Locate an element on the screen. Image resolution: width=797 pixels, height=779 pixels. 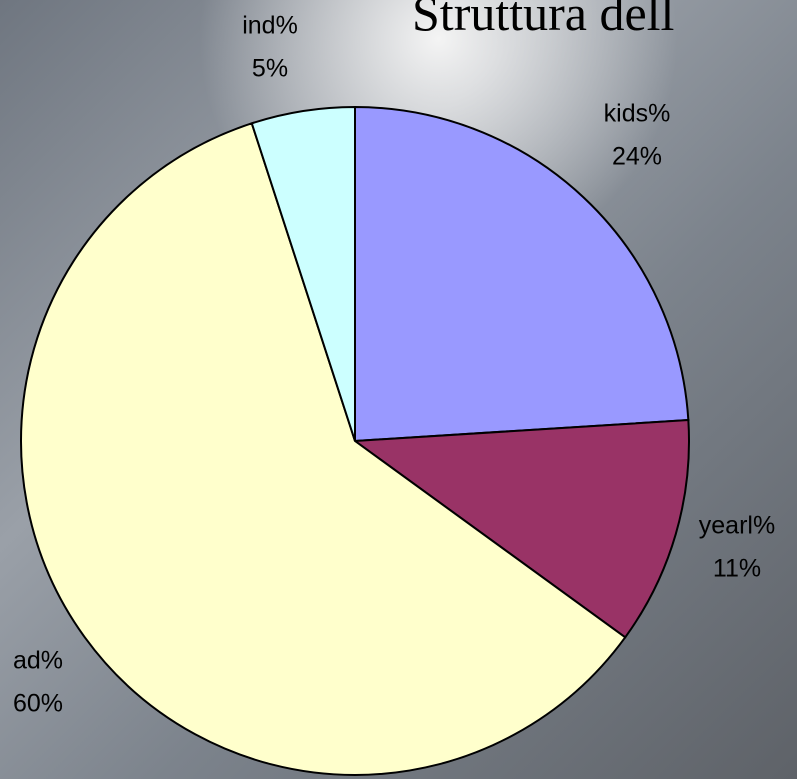
slice-value-label: 11% is located at coordinates (737, 569).